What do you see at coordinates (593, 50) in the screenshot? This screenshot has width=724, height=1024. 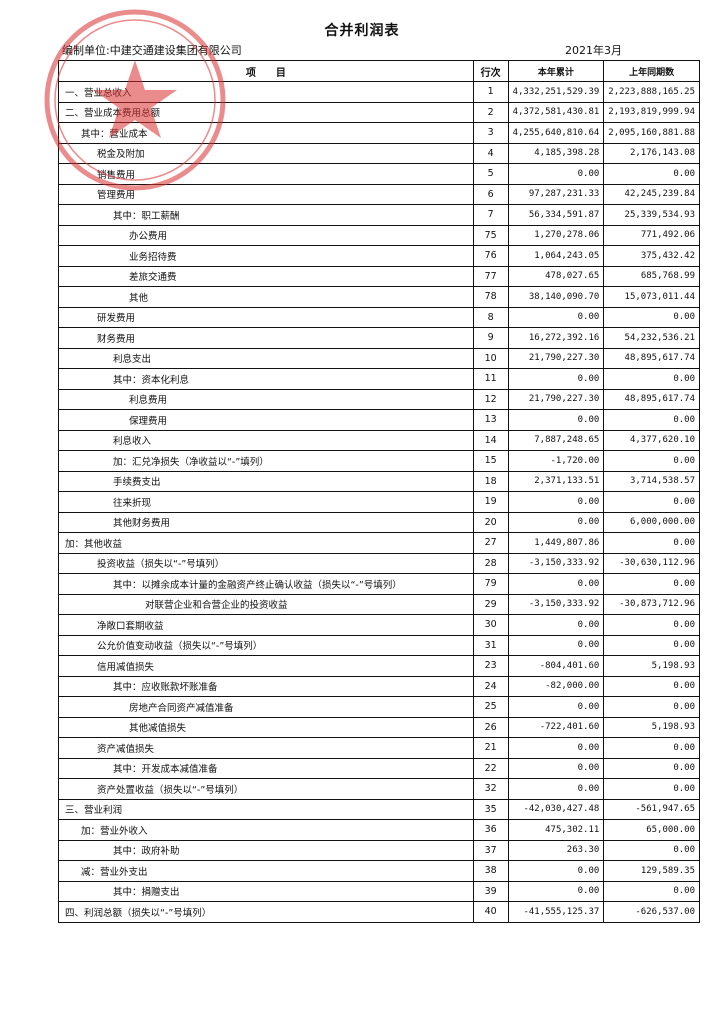 I see `report-period: 2021年3月` at bounding box center [593, 50].